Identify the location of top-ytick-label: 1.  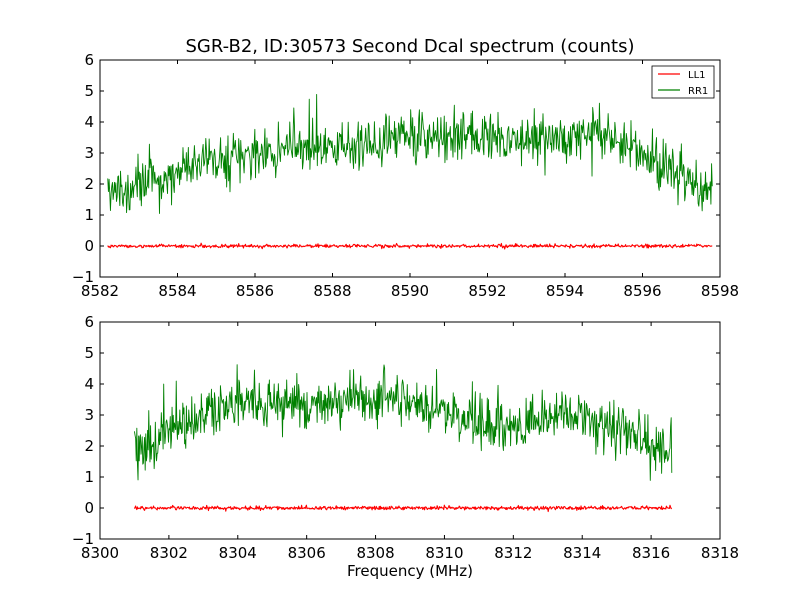
(89, 215).